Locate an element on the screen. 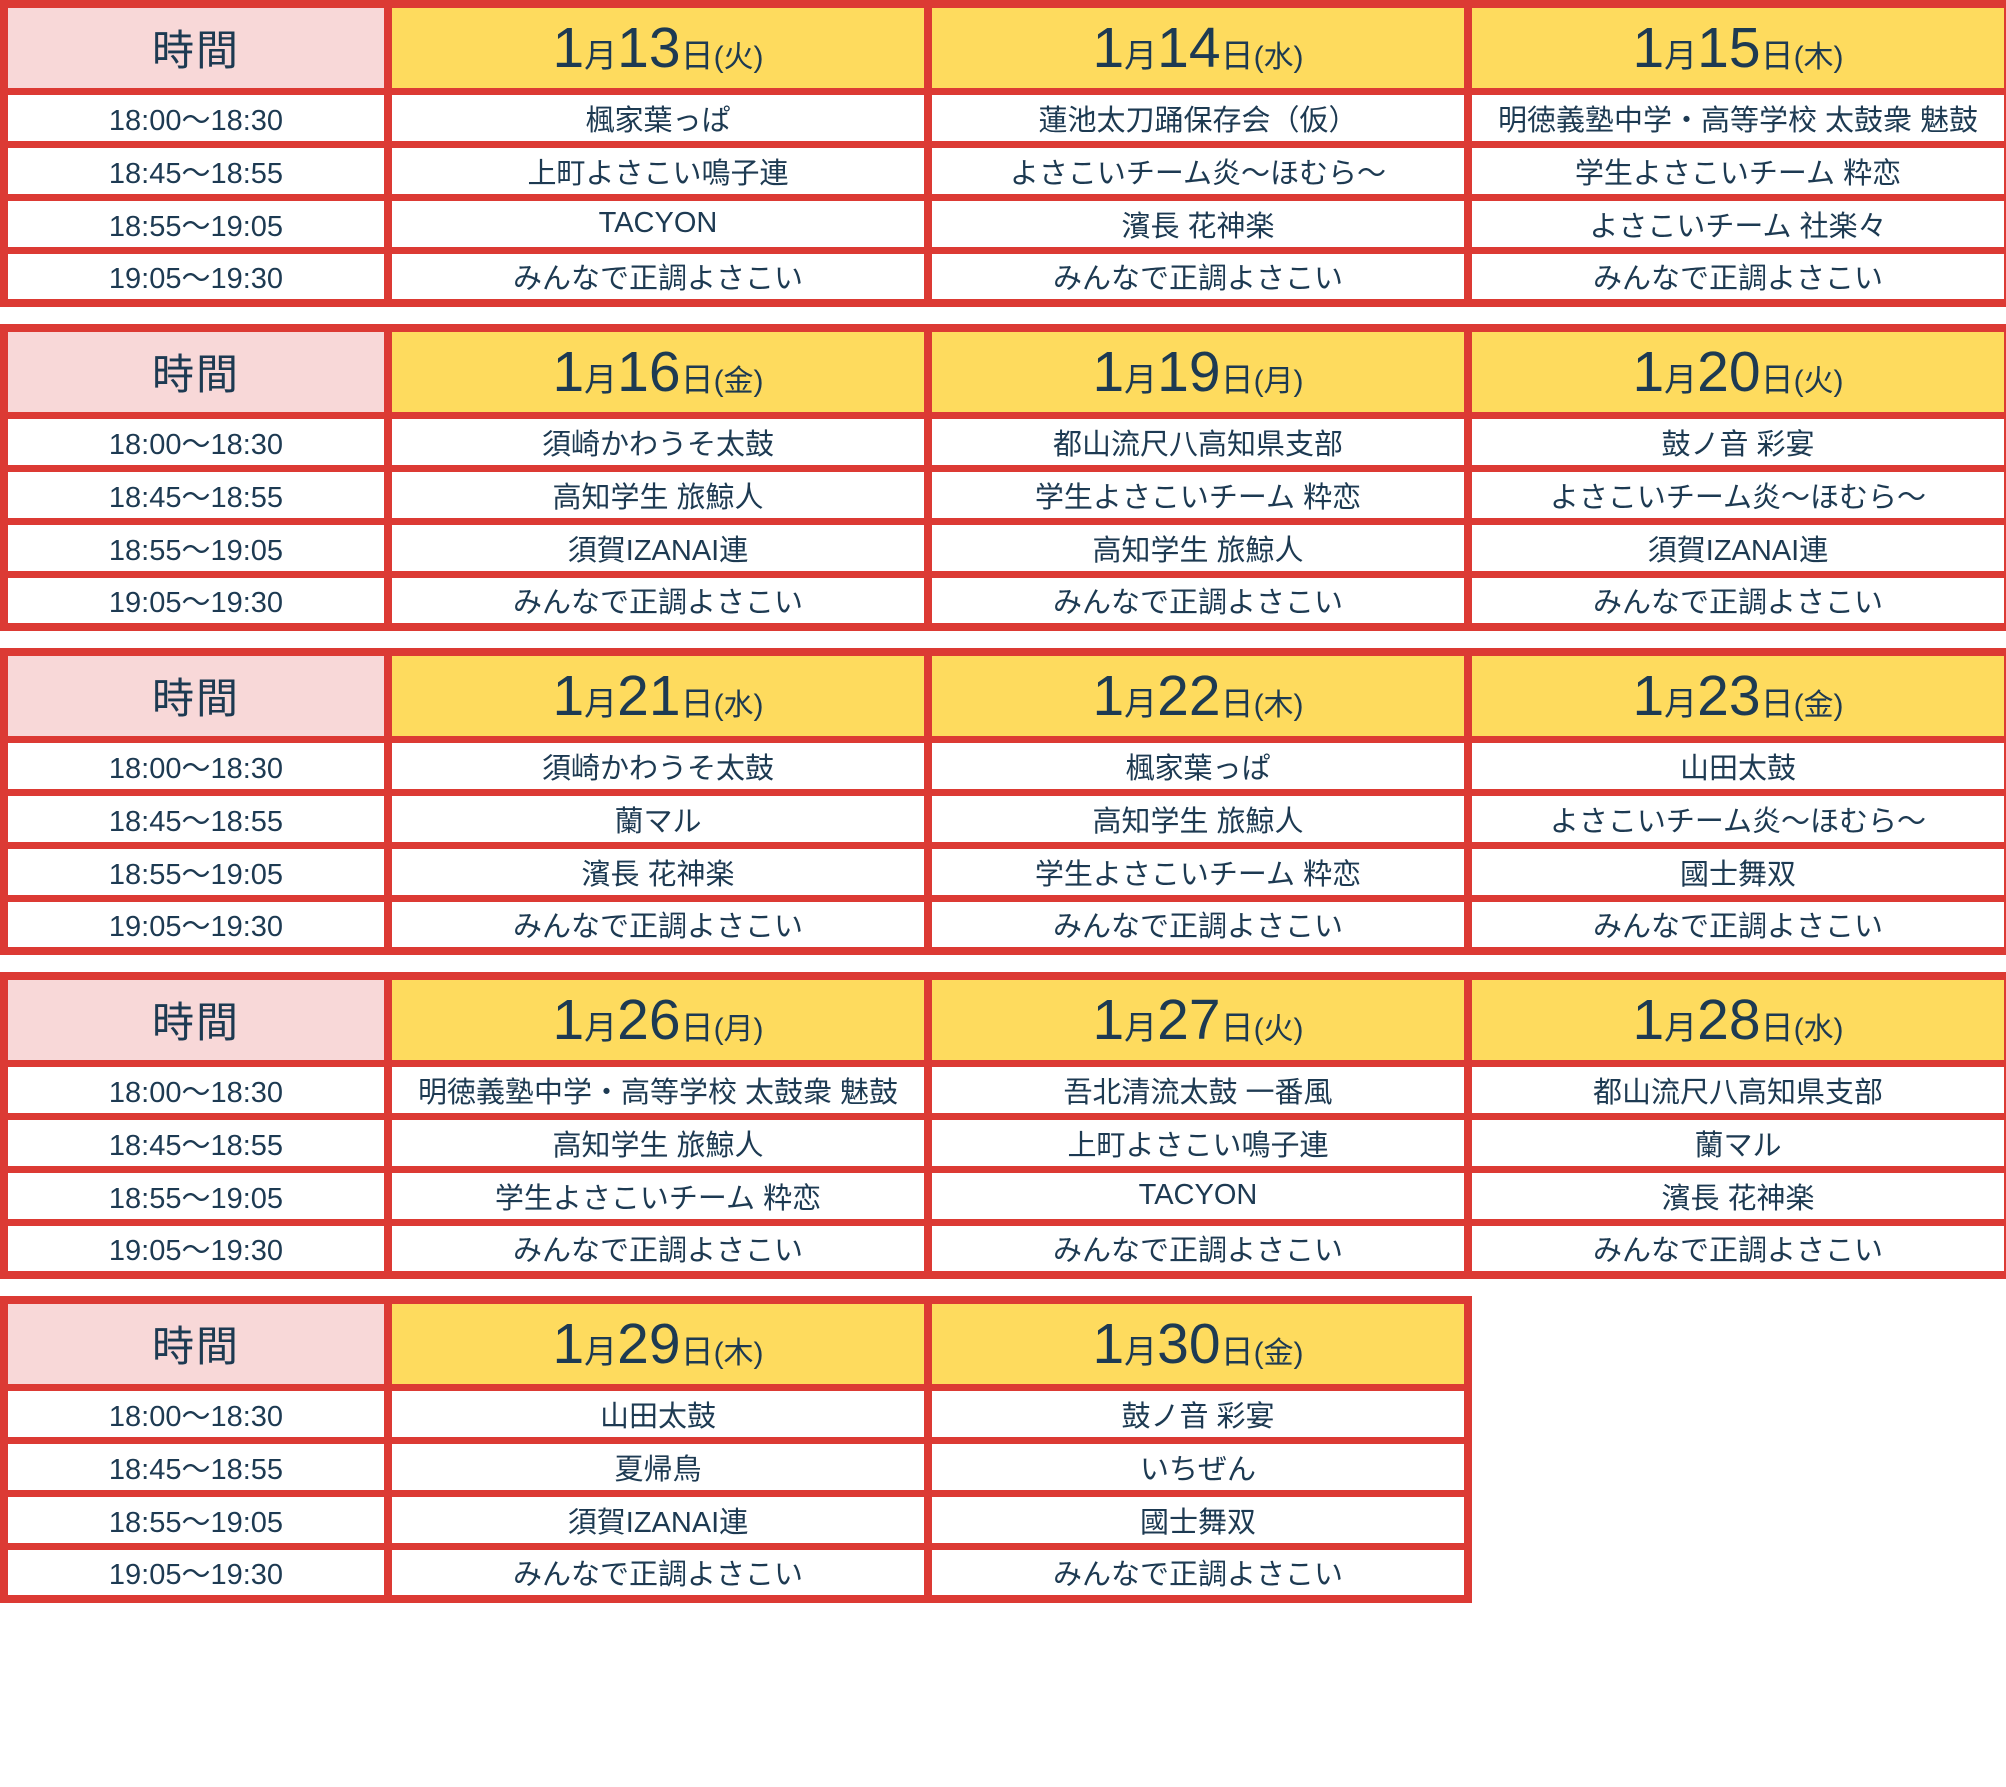  schedule-row: 18:45〜18:55 高知学生 旅鯨人 上町よさこい鳴子連 蘭マル is located at coordinates (1003, 1142).